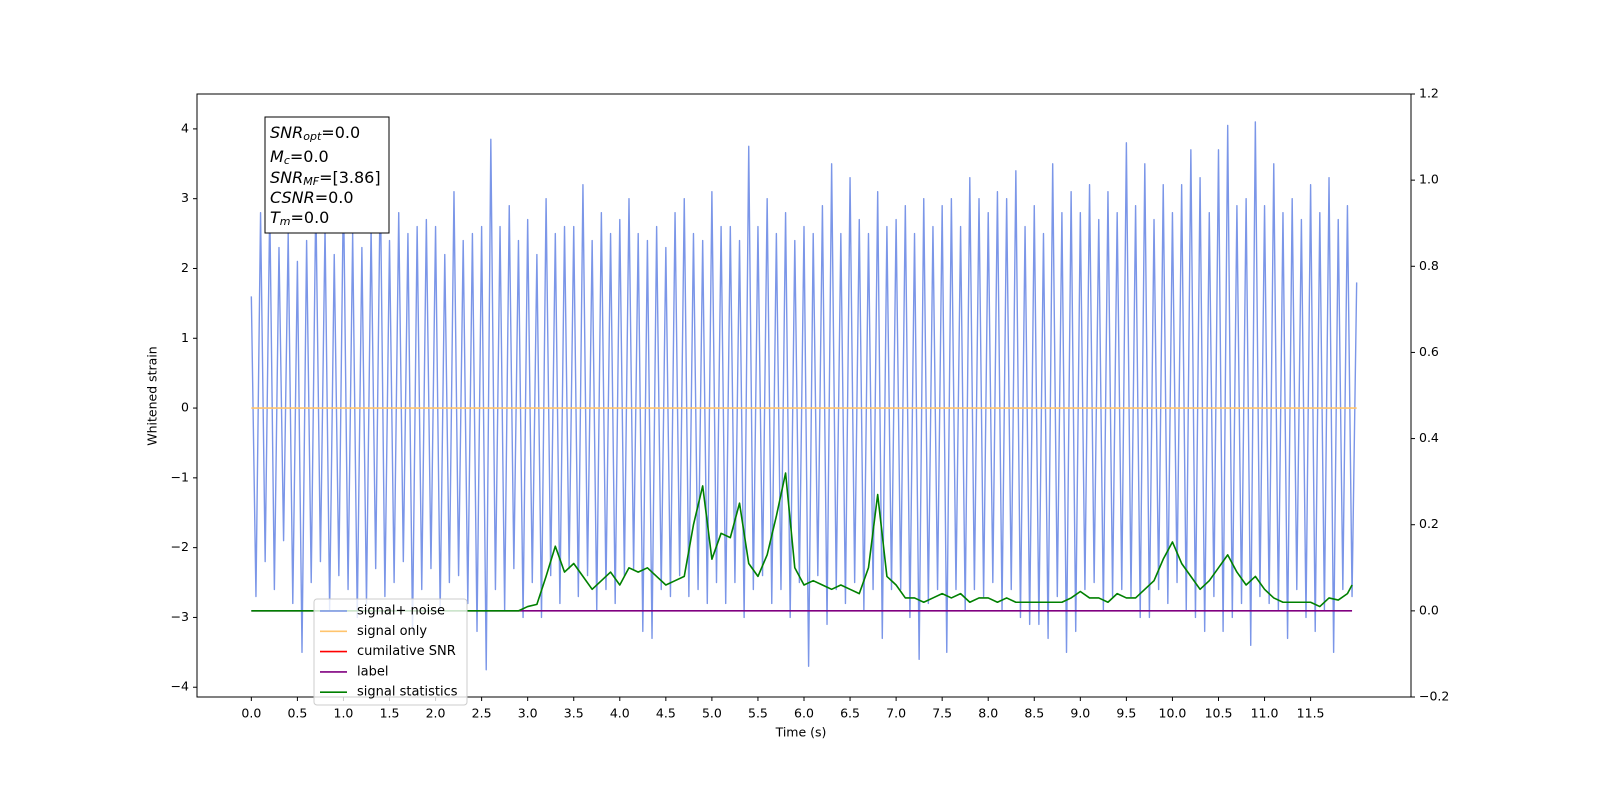 This screenshot has height=800, width=1600. Describe the element at coordinates (344, 713) in the screenshot. I see `x-tick-label: 1.0` at that location.